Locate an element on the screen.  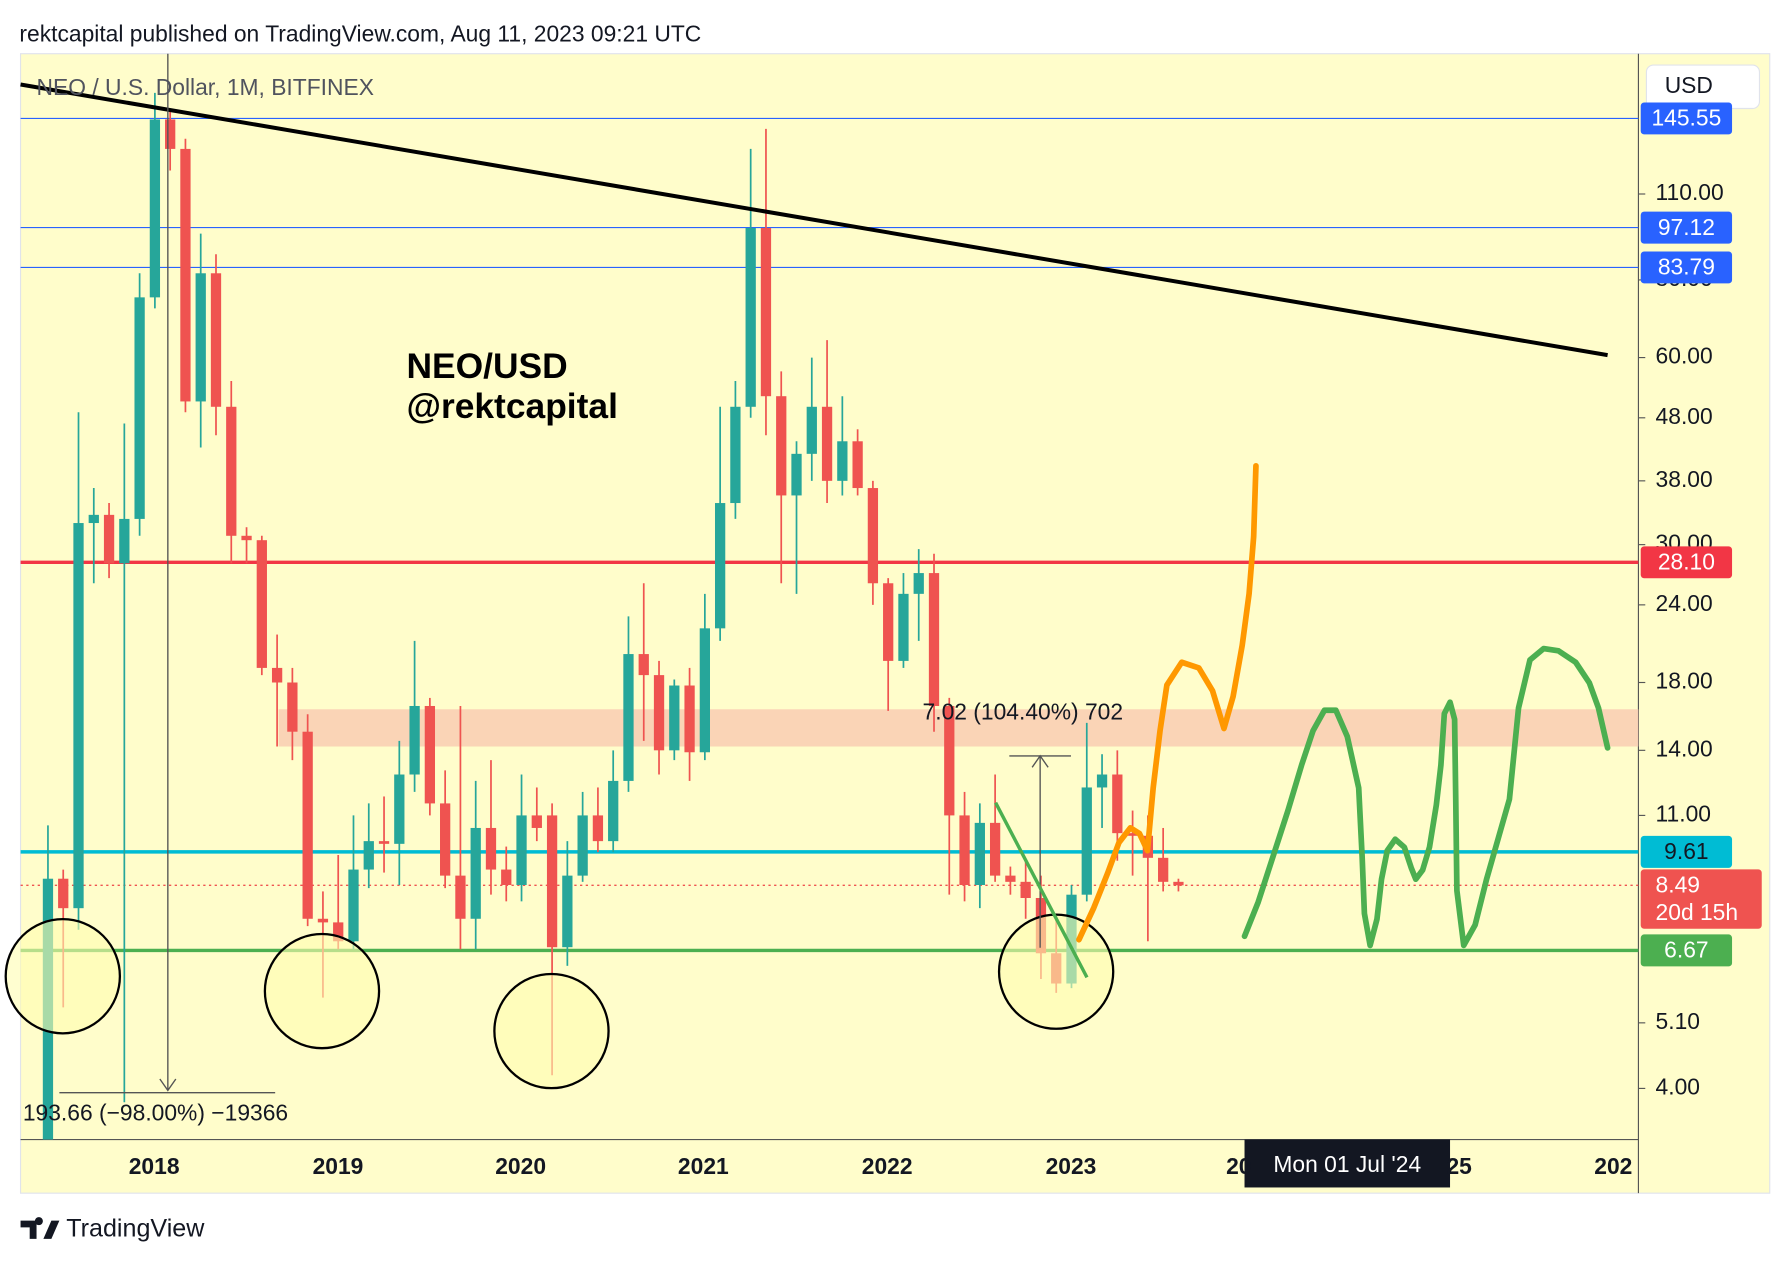
y-tick-label: 24.00 is located at coordinates (1684, 603).